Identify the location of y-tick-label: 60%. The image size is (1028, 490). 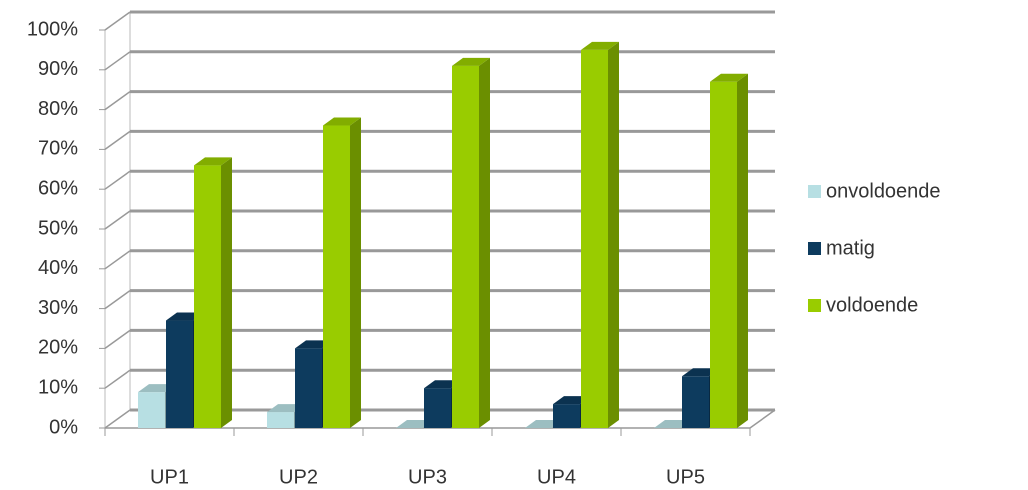
(58, 188).